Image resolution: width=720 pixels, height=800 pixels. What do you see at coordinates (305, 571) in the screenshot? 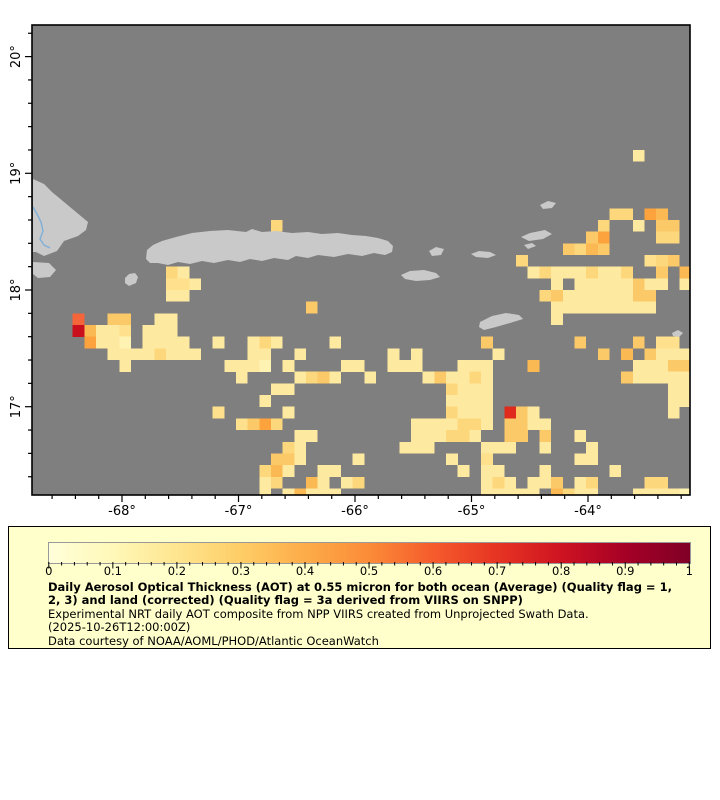
I see `colorbar-tick-label: 0.4` at bounding box center [305, 571].